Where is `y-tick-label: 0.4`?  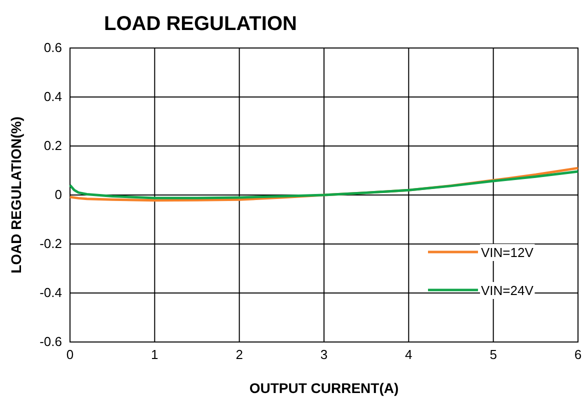
y-tick-label: 0.4 is located at coordinates (53, 96).